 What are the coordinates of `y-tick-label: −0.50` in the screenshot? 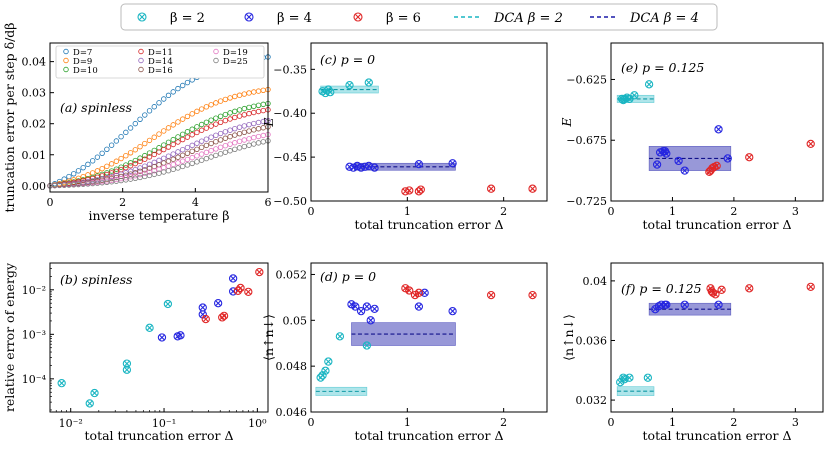 It's located at (290, 201).